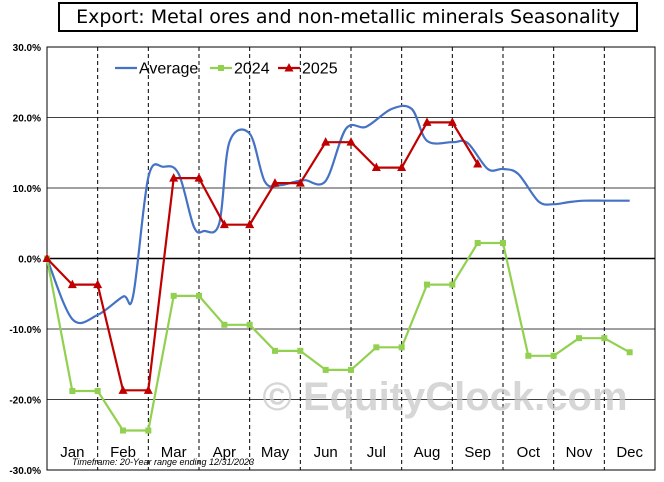 This screenshot has height=482, width=664. I want to click on legend-label: Average, so click(168, 69).